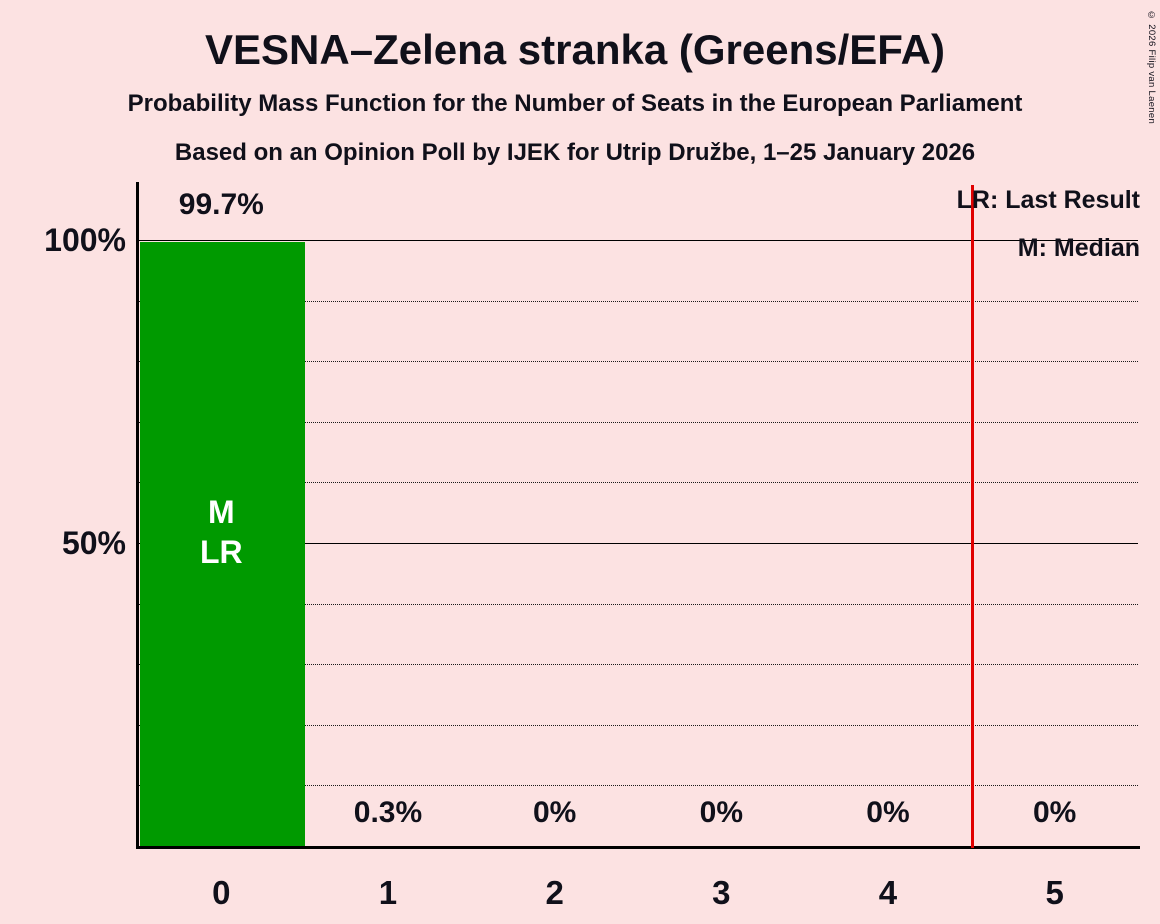 The height and width of the screenshot is (924, 1160). Describe the element at coordinates (638, 665) in the screenshot. I see `gridline-30-percent` at that location.